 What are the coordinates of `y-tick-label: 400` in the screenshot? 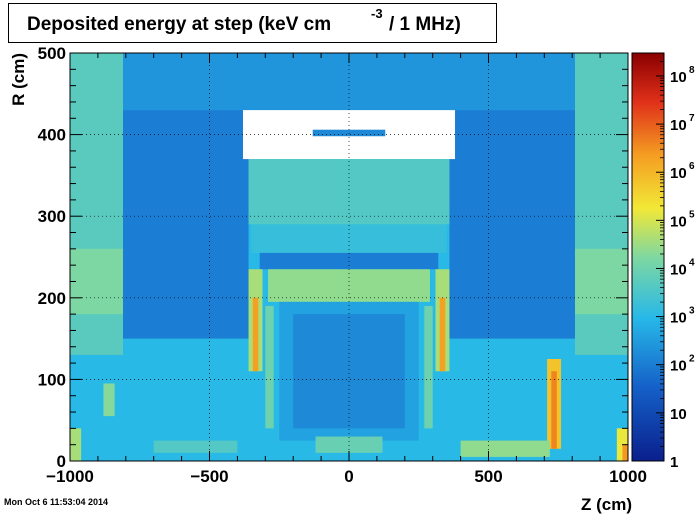 It's located at (52, 135).